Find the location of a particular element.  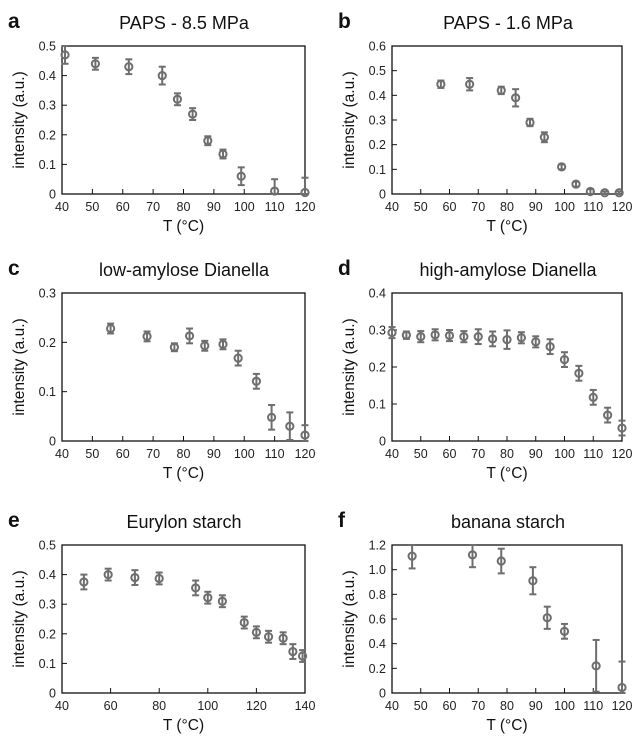

panel-letter: c is located at coordinates (14, 268).